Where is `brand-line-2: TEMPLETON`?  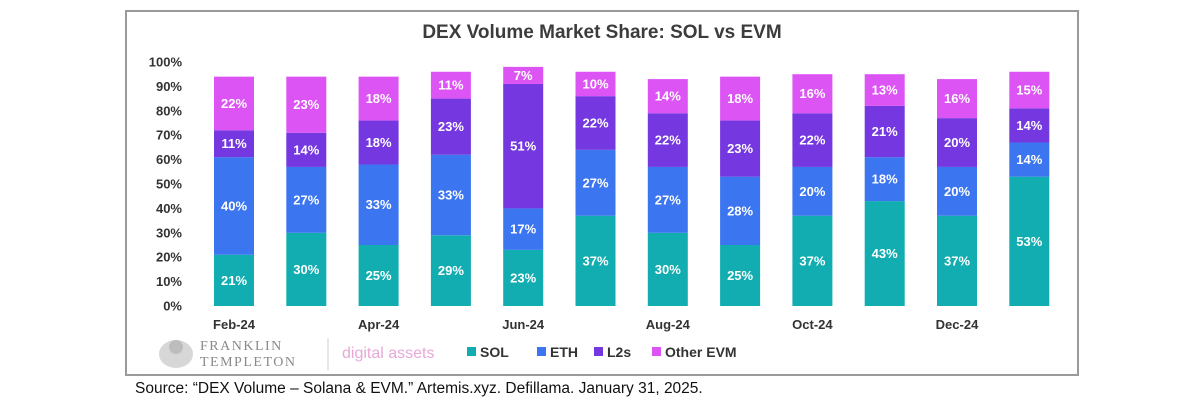
brand-line-2: TEMPLETON is located at coordinates (248, 362).